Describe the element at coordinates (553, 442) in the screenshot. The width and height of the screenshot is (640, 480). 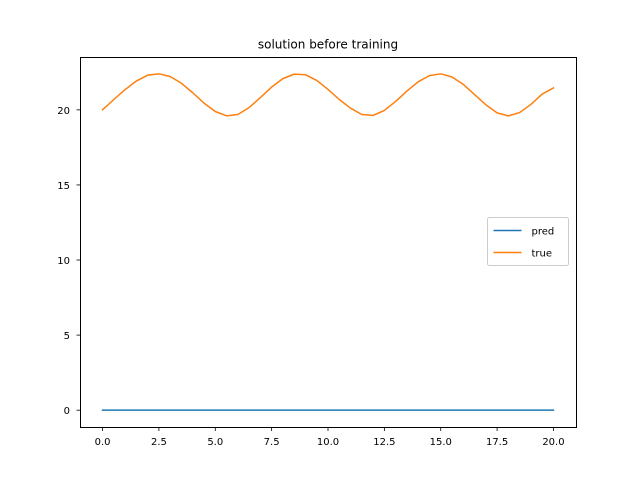
I see `x-tick-label: 20.0` at that location.